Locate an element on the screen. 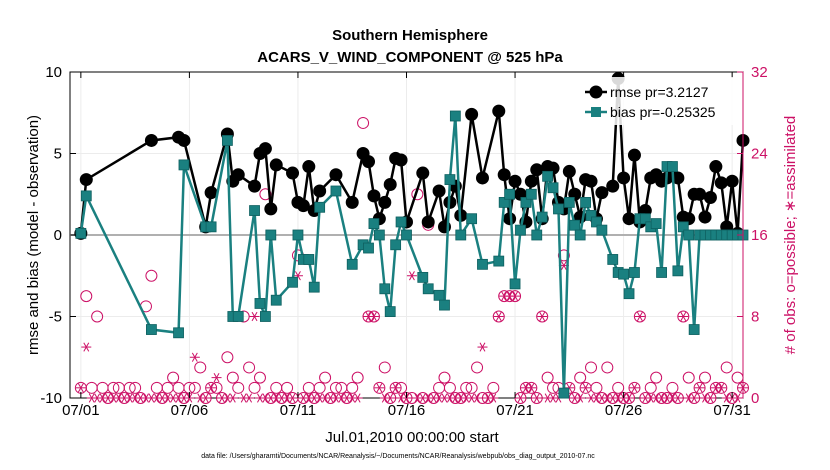  y2-tick-label: 32 is located at coordinates (759, 72).